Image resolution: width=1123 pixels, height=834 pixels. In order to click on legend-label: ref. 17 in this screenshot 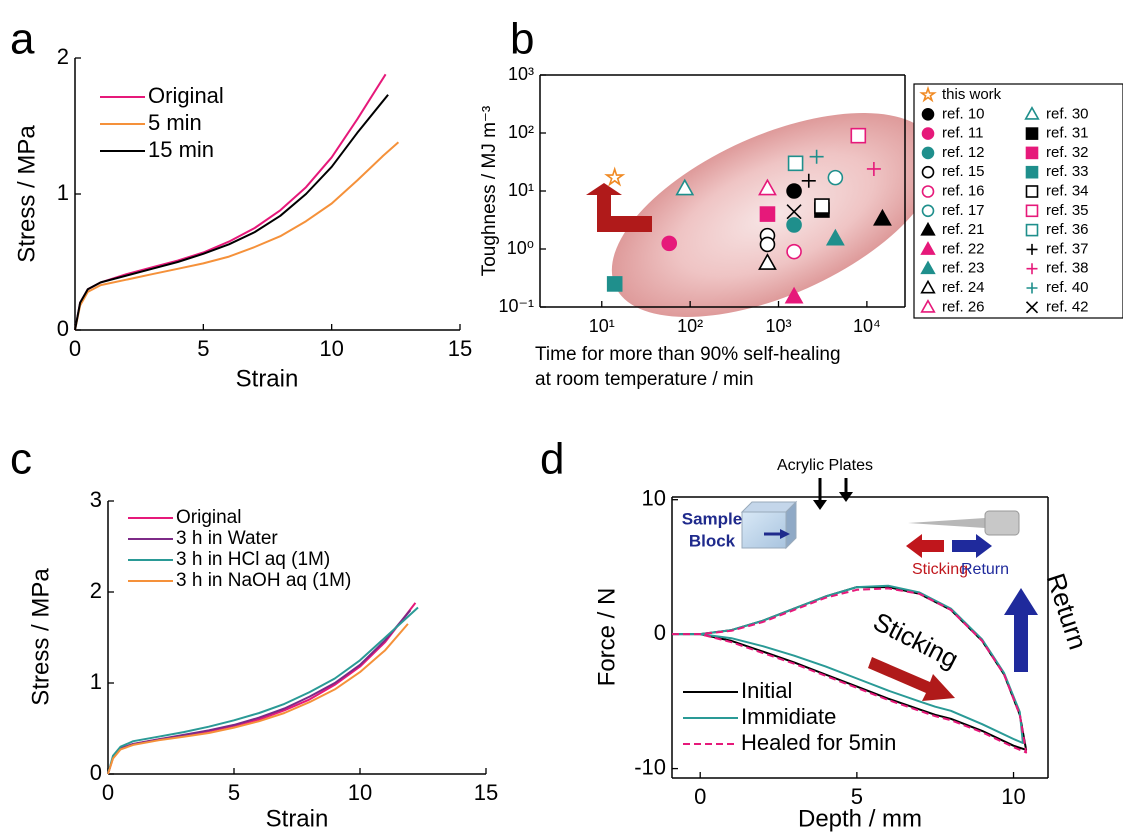, I will do `click(963, 210)`.